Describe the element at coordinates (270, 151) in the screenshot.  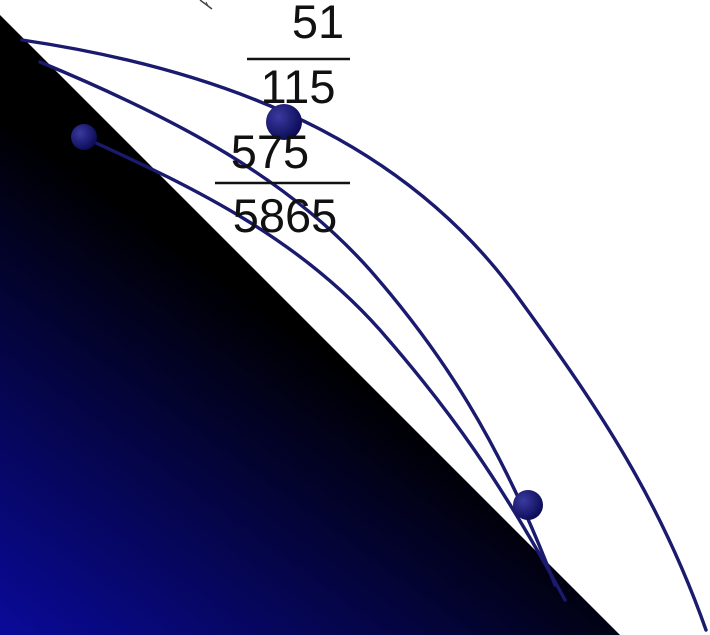
I see `fraction-2-numerator: 575` at that location.